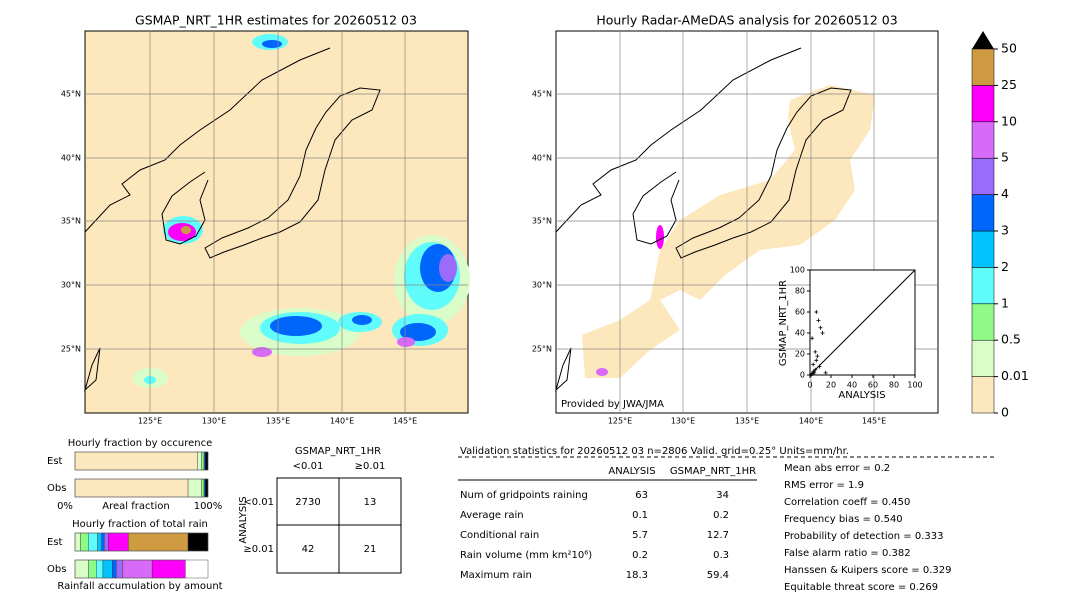 Image resolution: width=1080 pixels, height=612 pixels. I want to click on x-tick-label: 80, so click(894, 385).